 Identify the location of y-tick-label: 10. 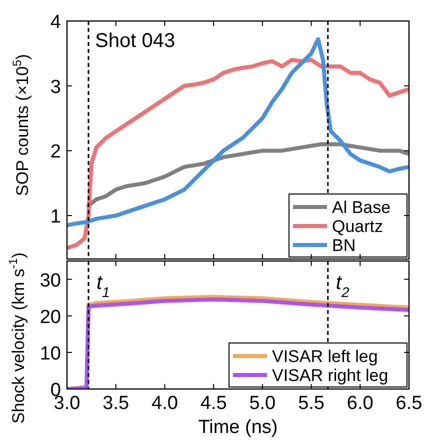
(50, 353).